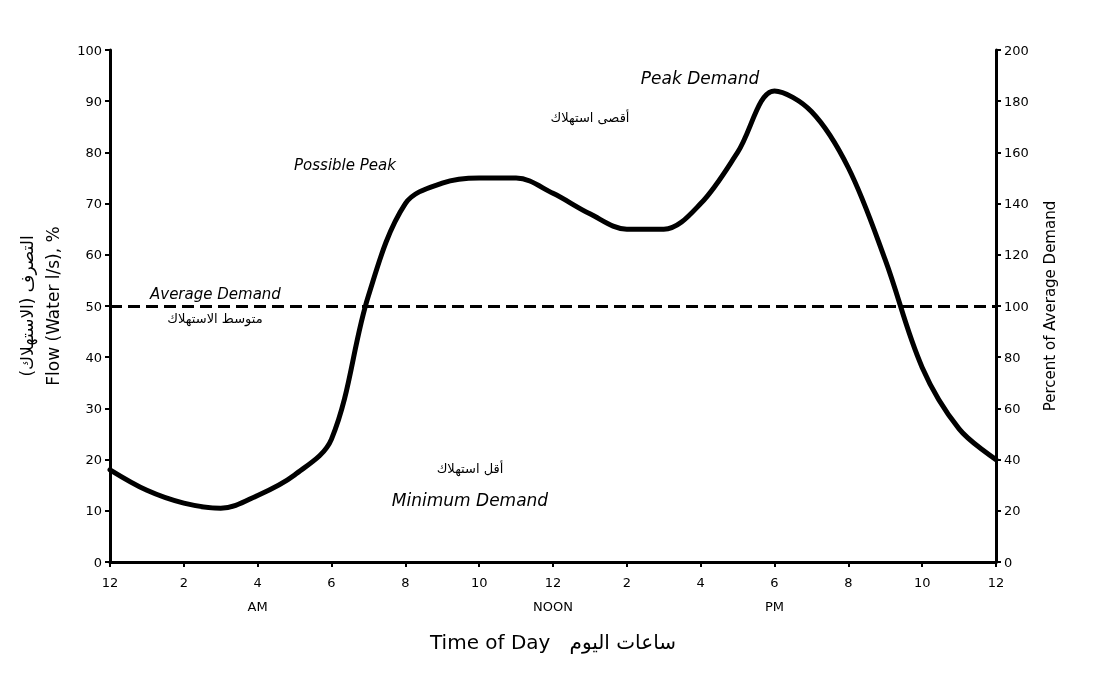 The image size is (1096, 682). Describe the element at coordinates (1012, 357) in the screenshot. I see `y2-tick-label: 80` at that location.